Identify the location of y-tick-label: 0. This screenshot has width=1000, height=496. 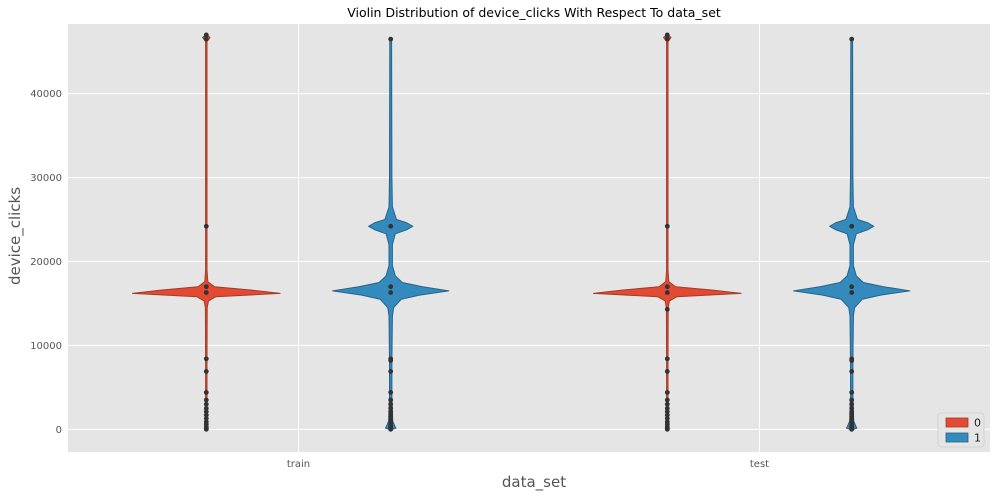
(59, 430).